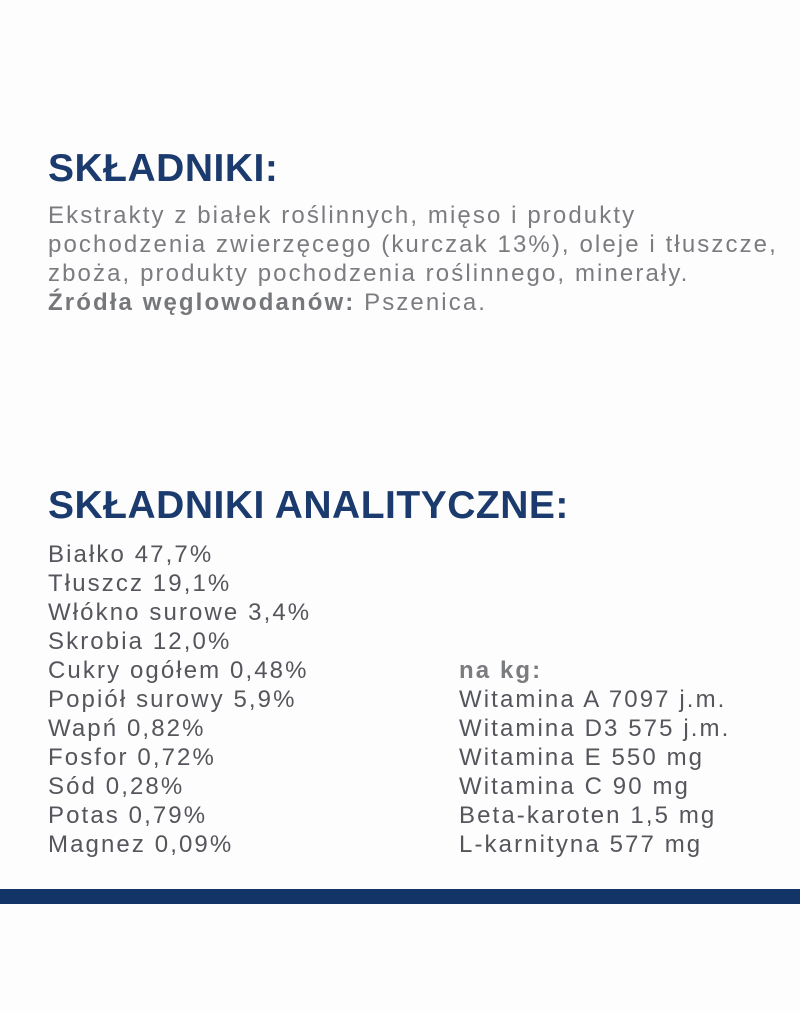  Describe the element at coordinates (582, 757) in the screenshot. I see `per-kg-item: Witamina E 550 mg` at that location.